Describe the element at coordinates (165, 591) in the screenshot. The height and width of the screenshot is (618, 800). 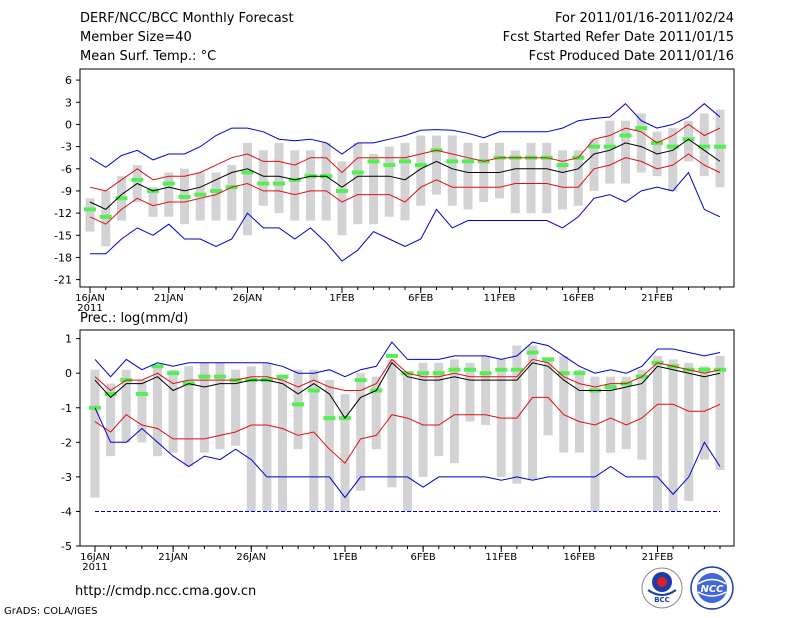
I see `source-url: http://cmdp.ncc.cma.gov.cn` at that location.